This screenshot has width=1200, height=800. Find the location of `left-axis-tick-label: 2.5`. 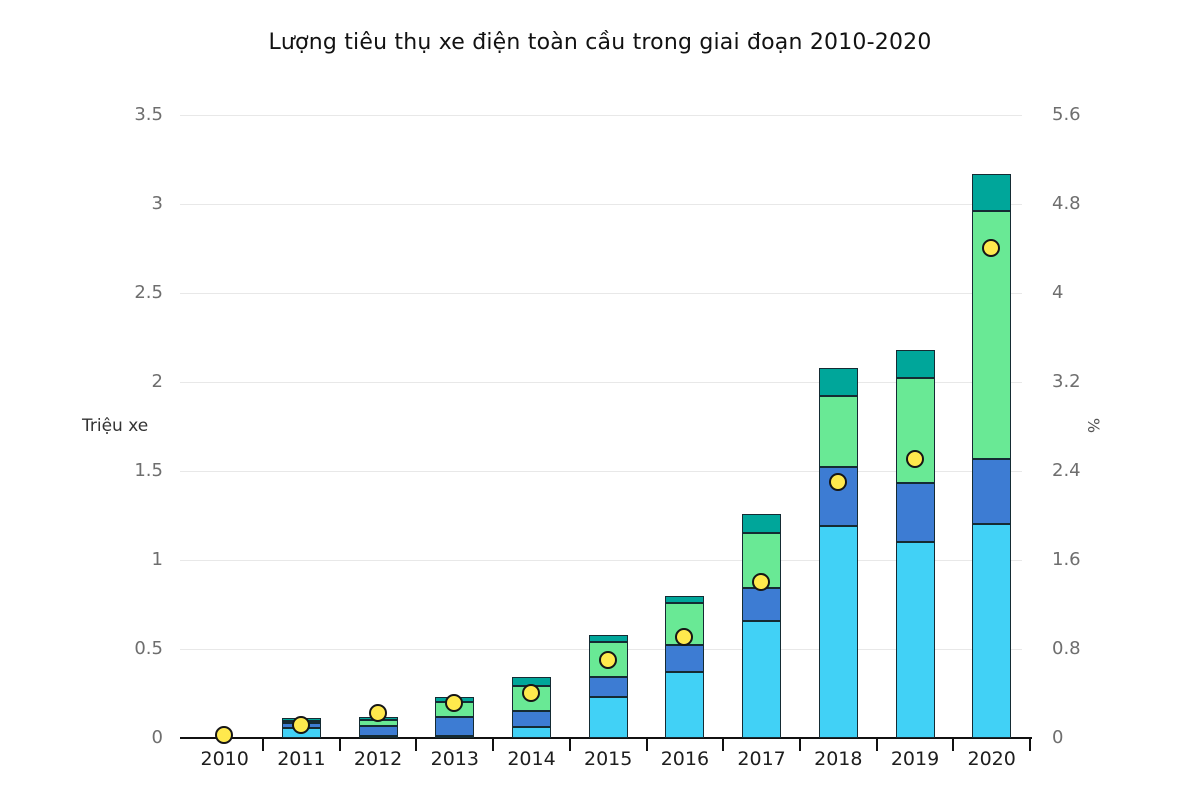

left-axis-tick-label: 2.5 is located at coordinates (148, 292).